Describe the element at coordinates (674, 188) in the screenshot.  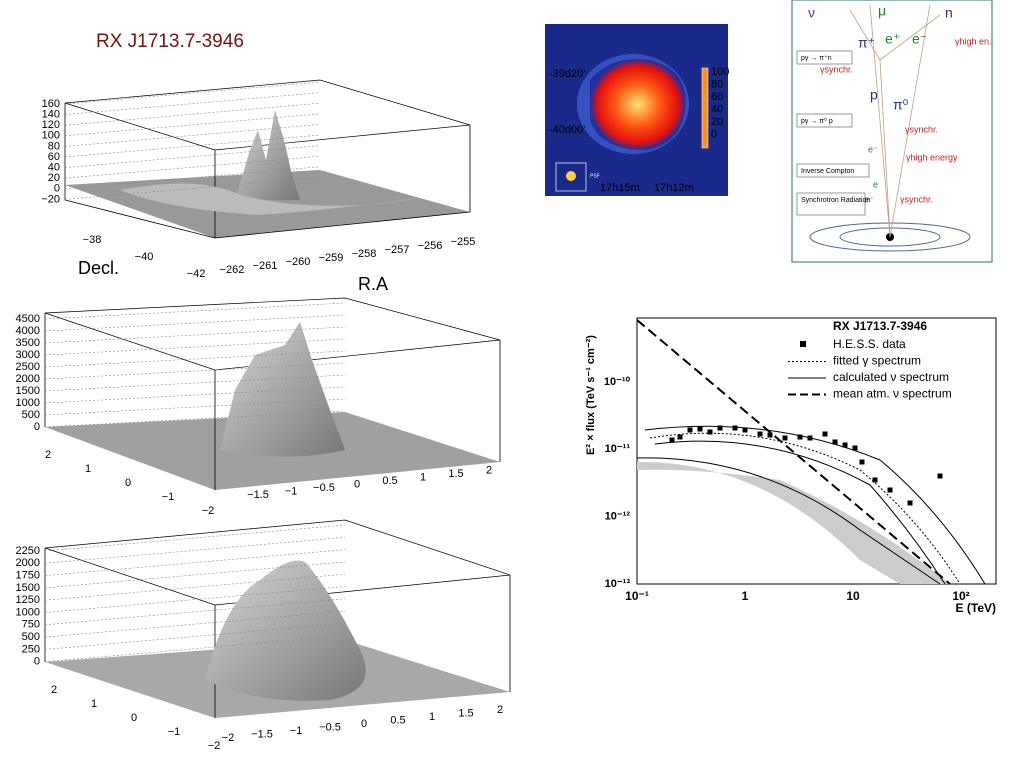
I see `ra-label: 17h12m` at that location.